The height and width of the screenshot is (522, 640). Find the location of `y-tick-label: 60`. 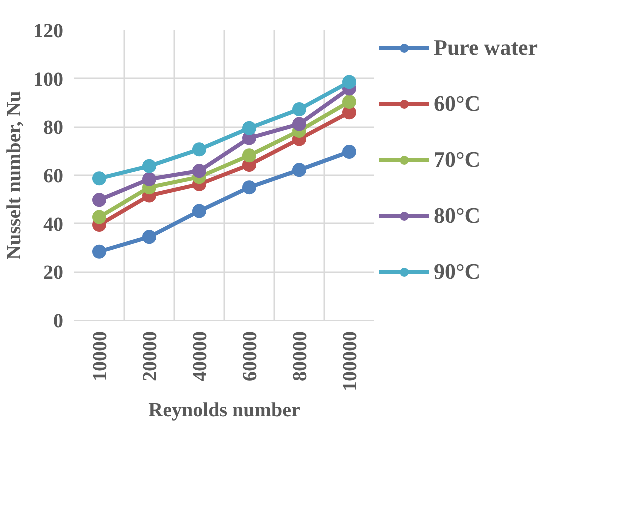

y-tick-label: 60 is located at coordinates (54, 177).